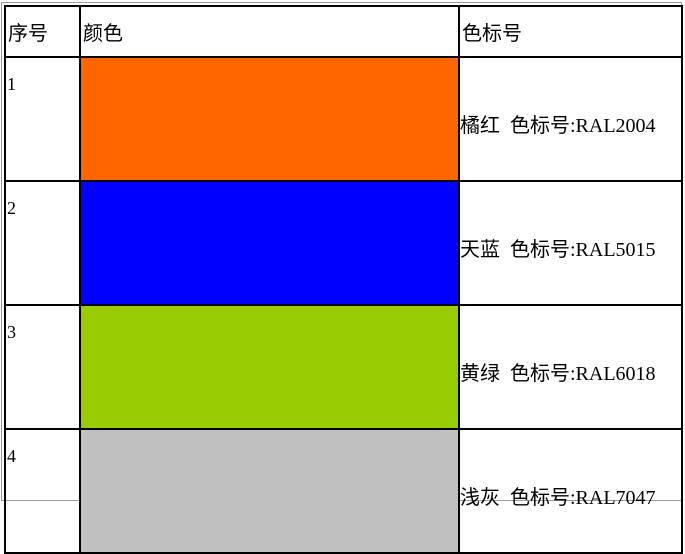 The image size is (685, 554). What do you see at coordinates (42, 367) in the screenshot?
I see `index-cell: 3` at bounding box center [42, 367].